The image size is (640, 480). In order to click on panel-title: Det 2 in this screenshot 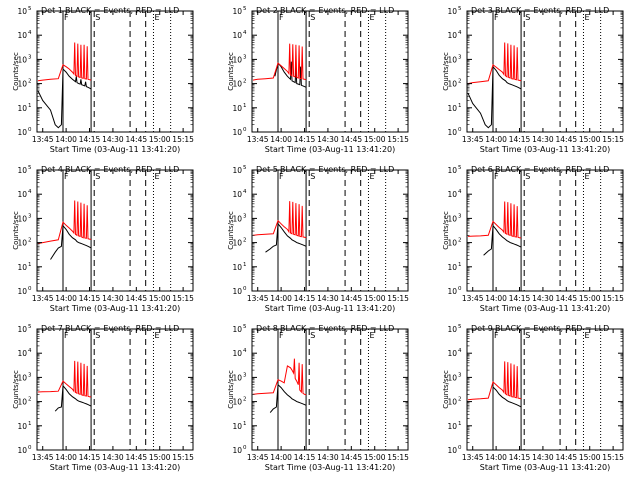, I will do `click(267, 10)`.